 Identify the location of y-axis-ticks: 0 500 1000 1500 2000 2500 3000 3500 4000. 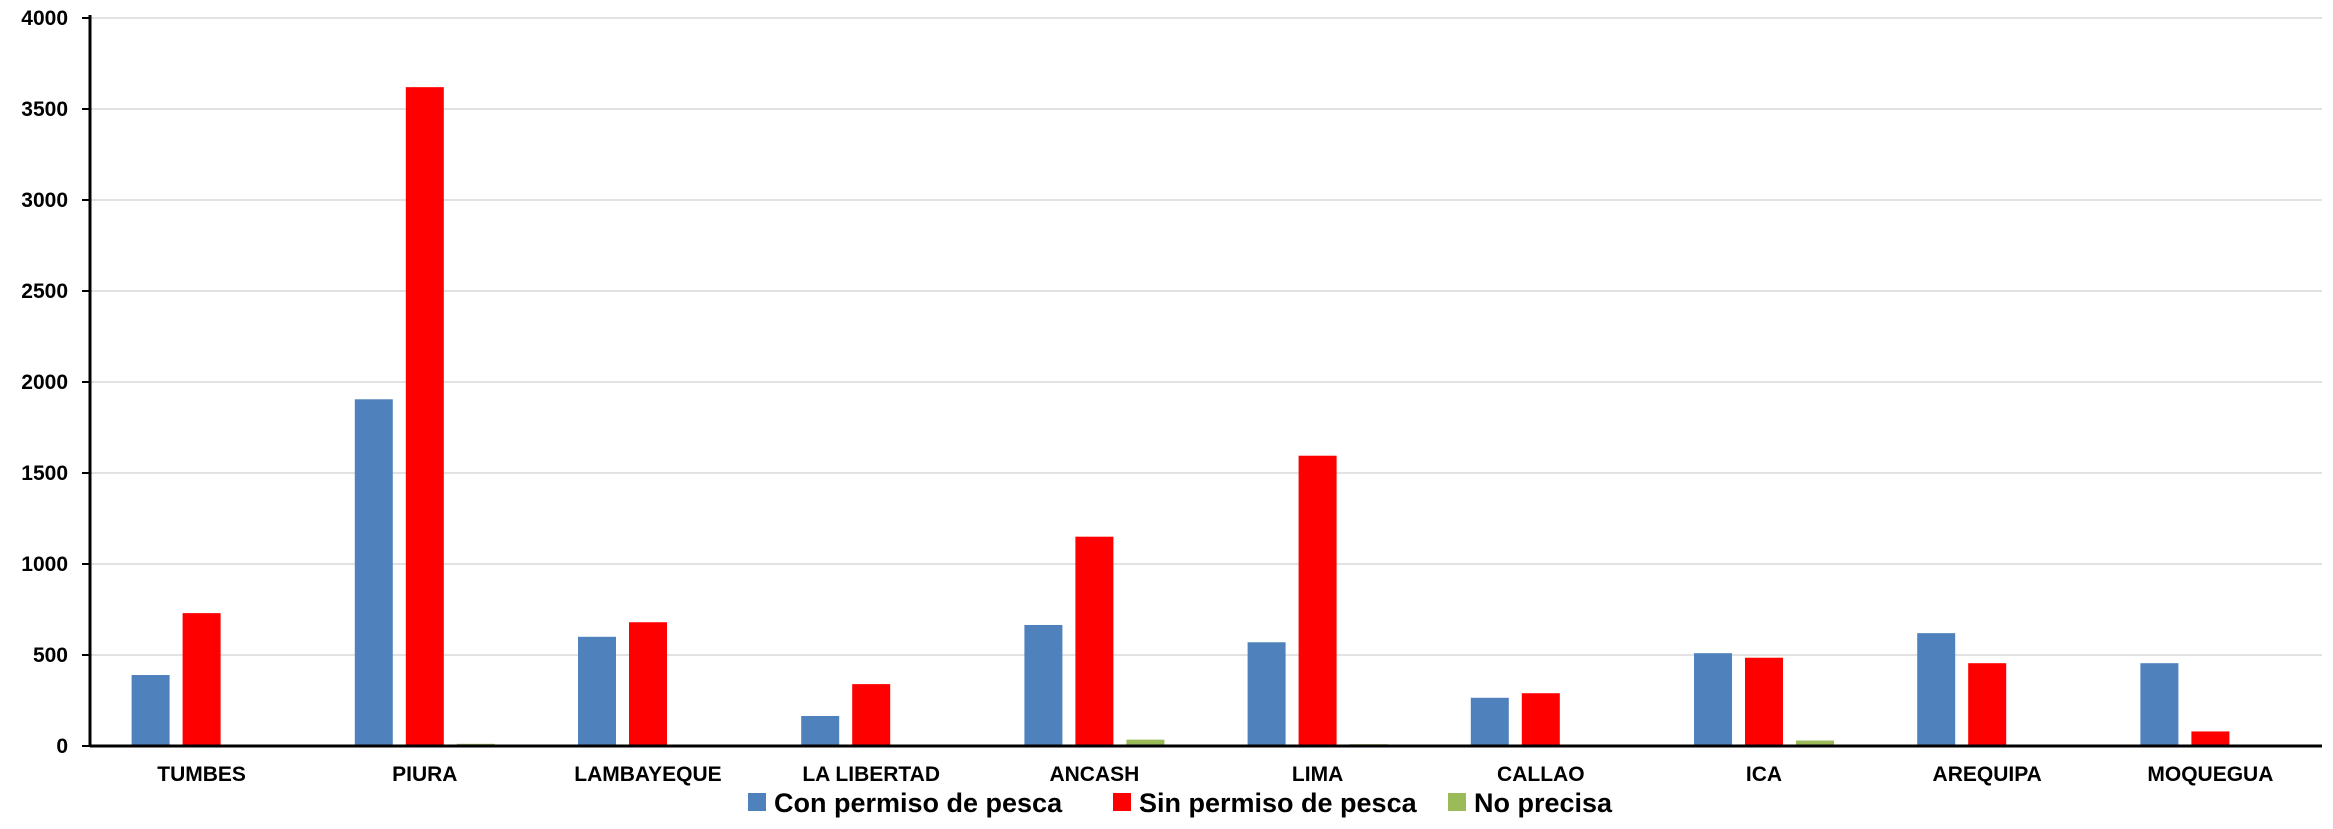
(55, 382).